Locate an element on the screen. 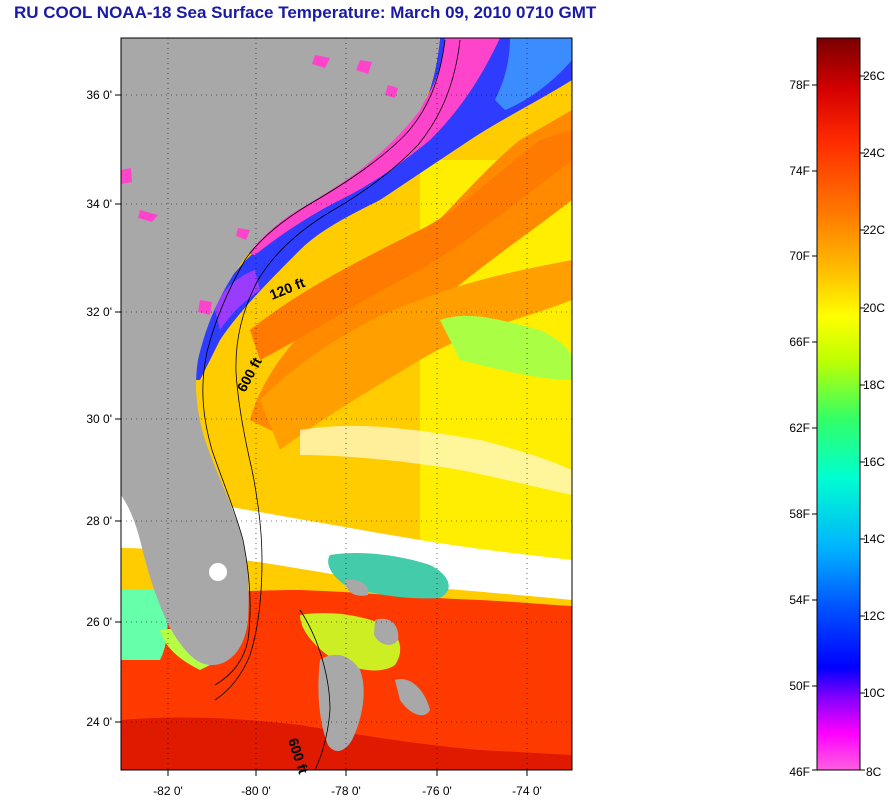  colorbar-c-22: 22C is located at coordinates (874, 230).